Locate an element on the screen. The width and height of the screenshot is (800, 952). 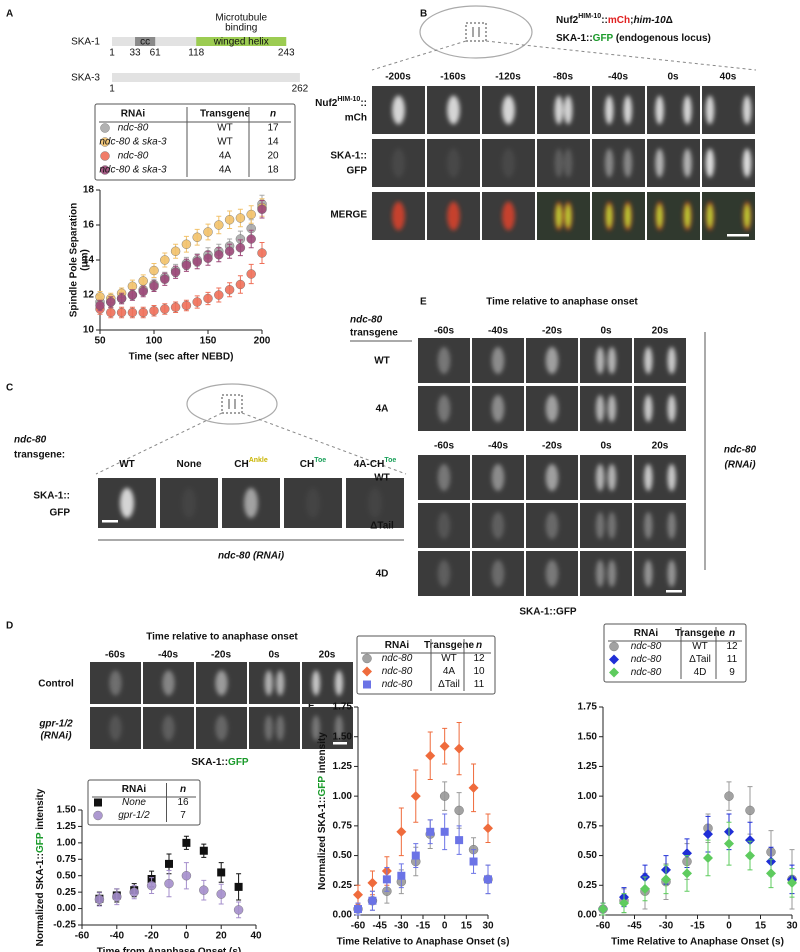
x-tick-label: 100 is located at coordinates (154, 341).